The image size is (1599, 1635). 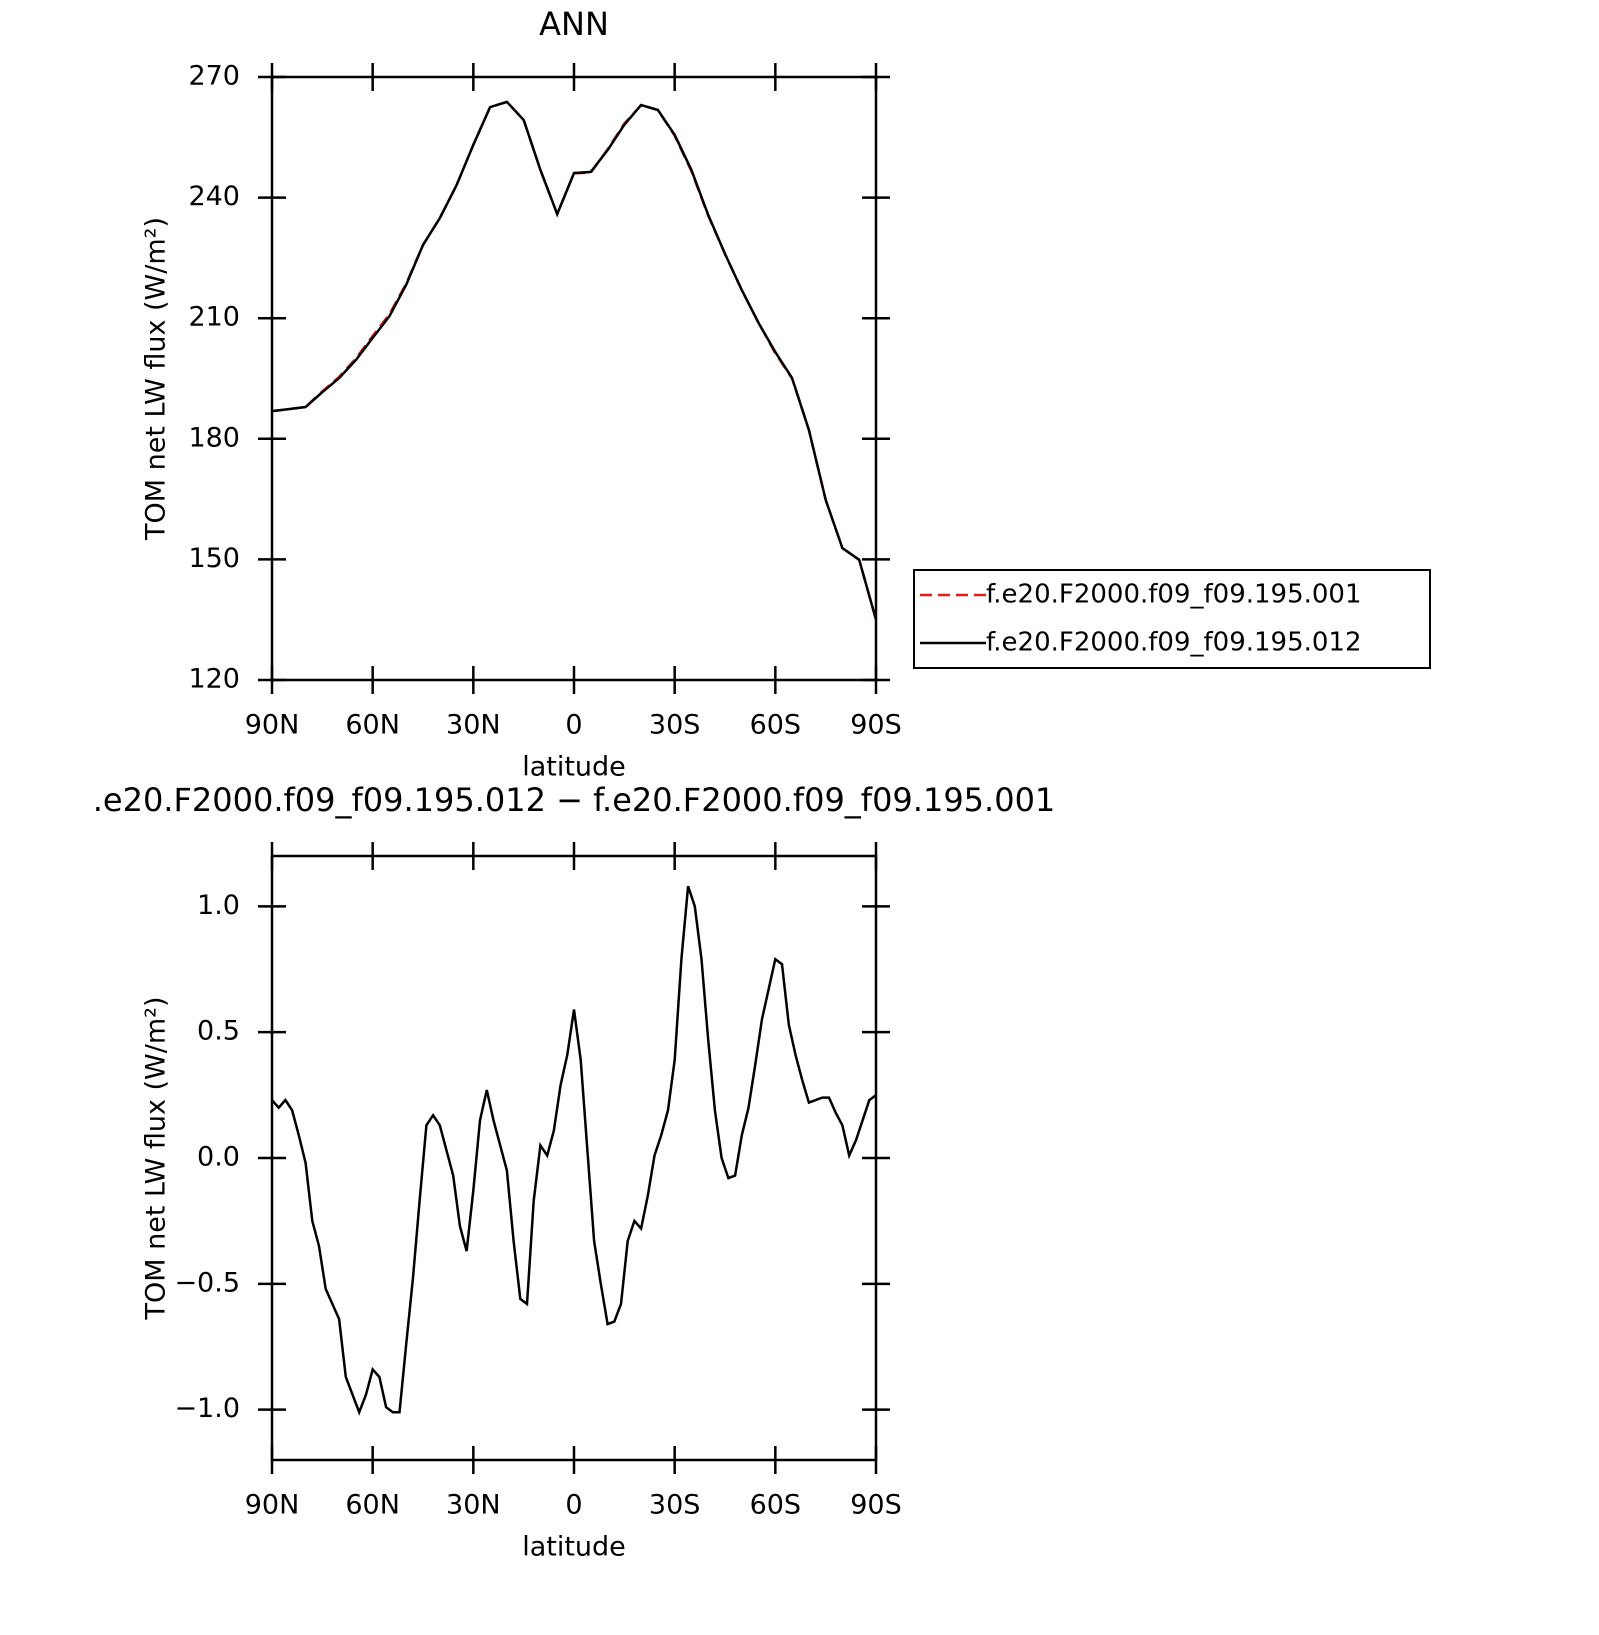 I want to click on y-tick-label: 0.0, so click(x=218, y=1157).